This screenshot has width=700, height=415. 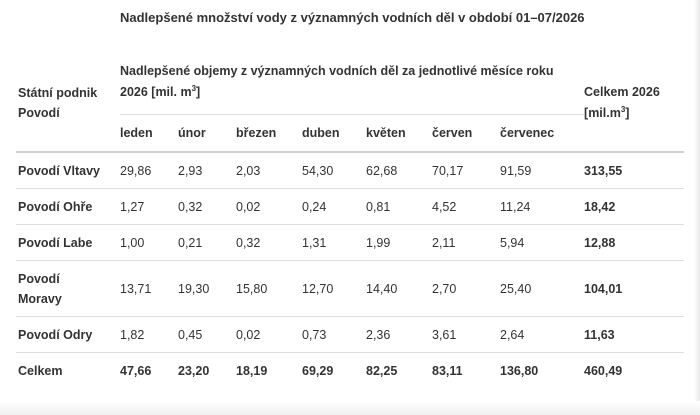 I want to click on sum-cell: 18,19, so click(x=252, y=370).